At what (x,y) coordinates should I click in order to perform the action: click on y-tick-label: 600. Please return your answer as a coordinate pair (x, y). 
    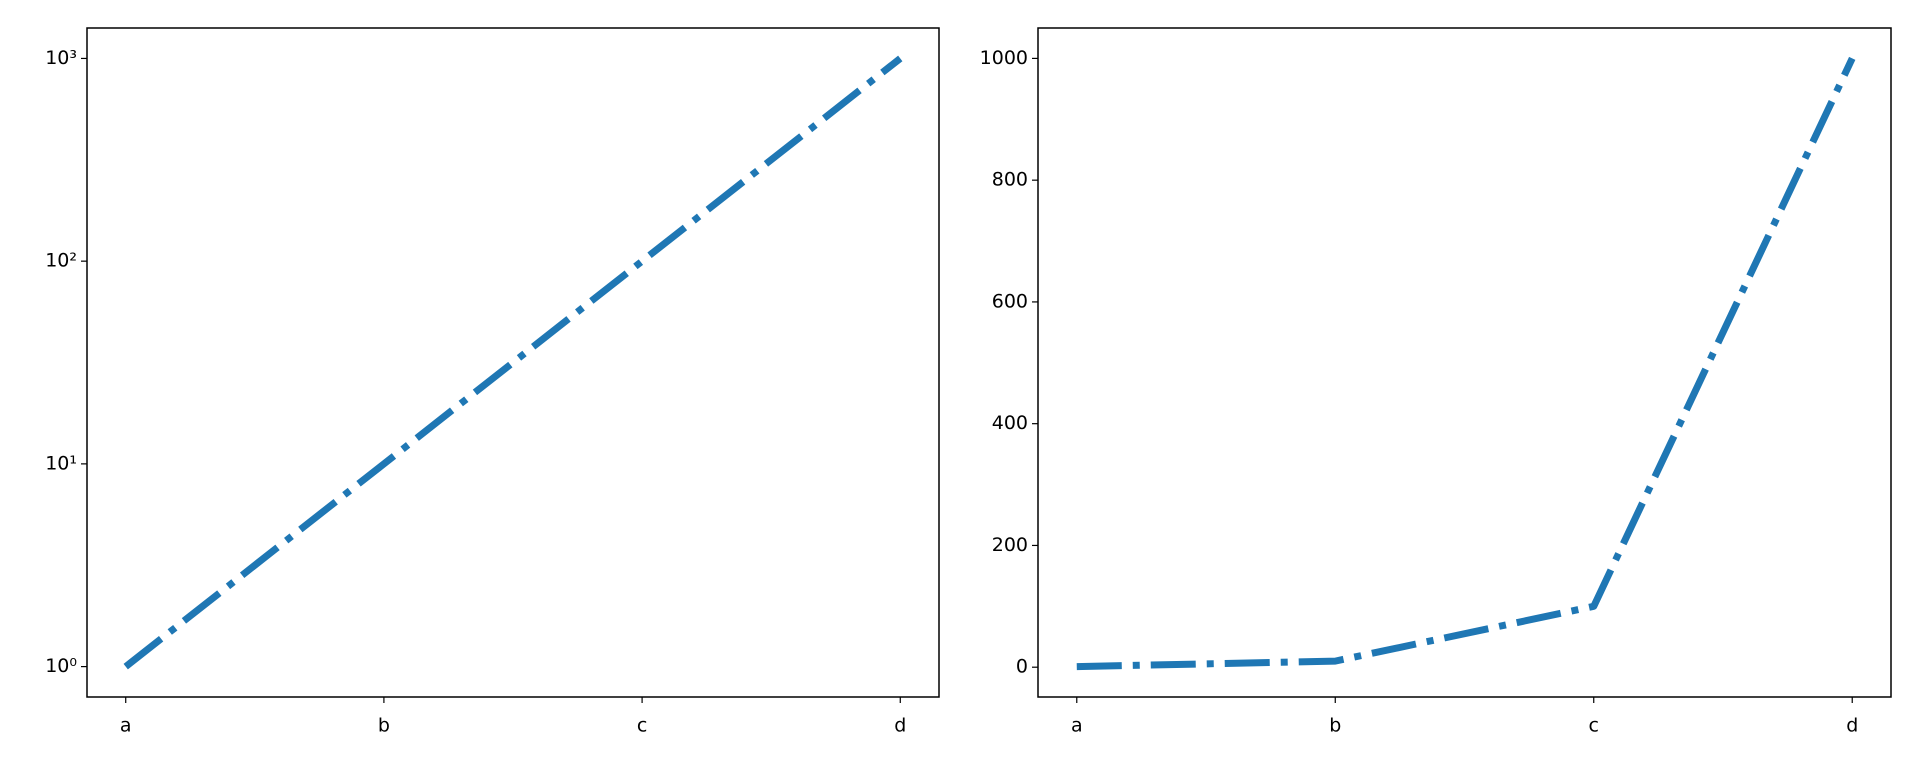
    Looking at the image, I should click on (1010, 301).